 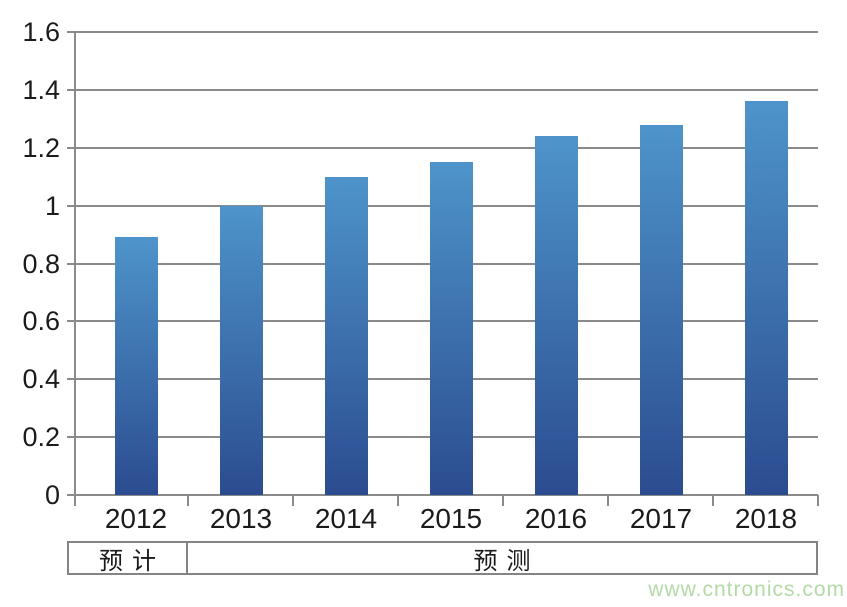 What do you see at coordinates (136, 366) in the screenshot?
I see `bar-2012` at bounding box center [136, 366].